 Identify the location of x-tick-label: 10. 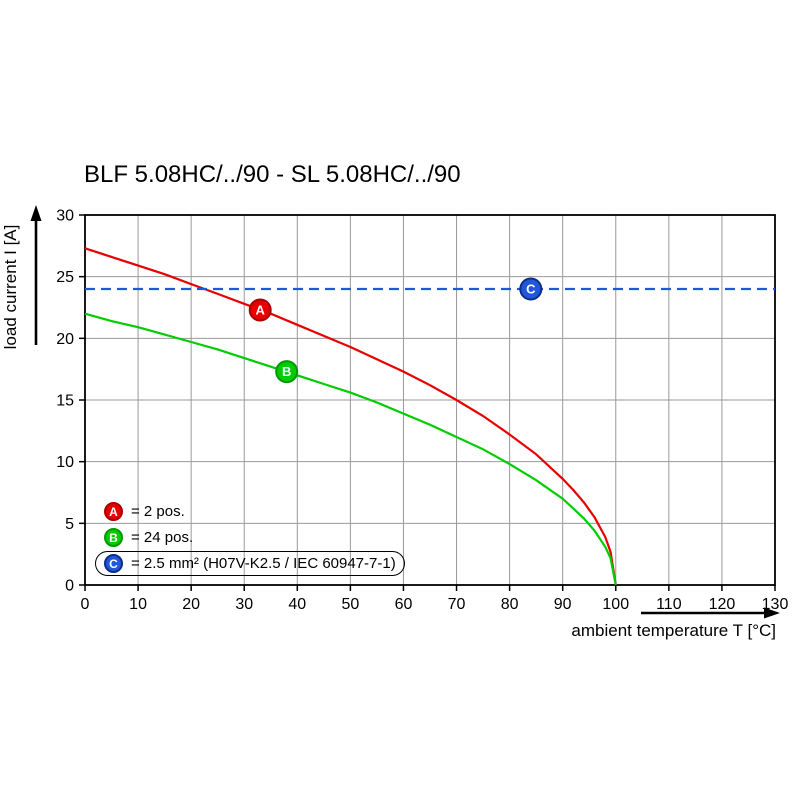
(138, 604).